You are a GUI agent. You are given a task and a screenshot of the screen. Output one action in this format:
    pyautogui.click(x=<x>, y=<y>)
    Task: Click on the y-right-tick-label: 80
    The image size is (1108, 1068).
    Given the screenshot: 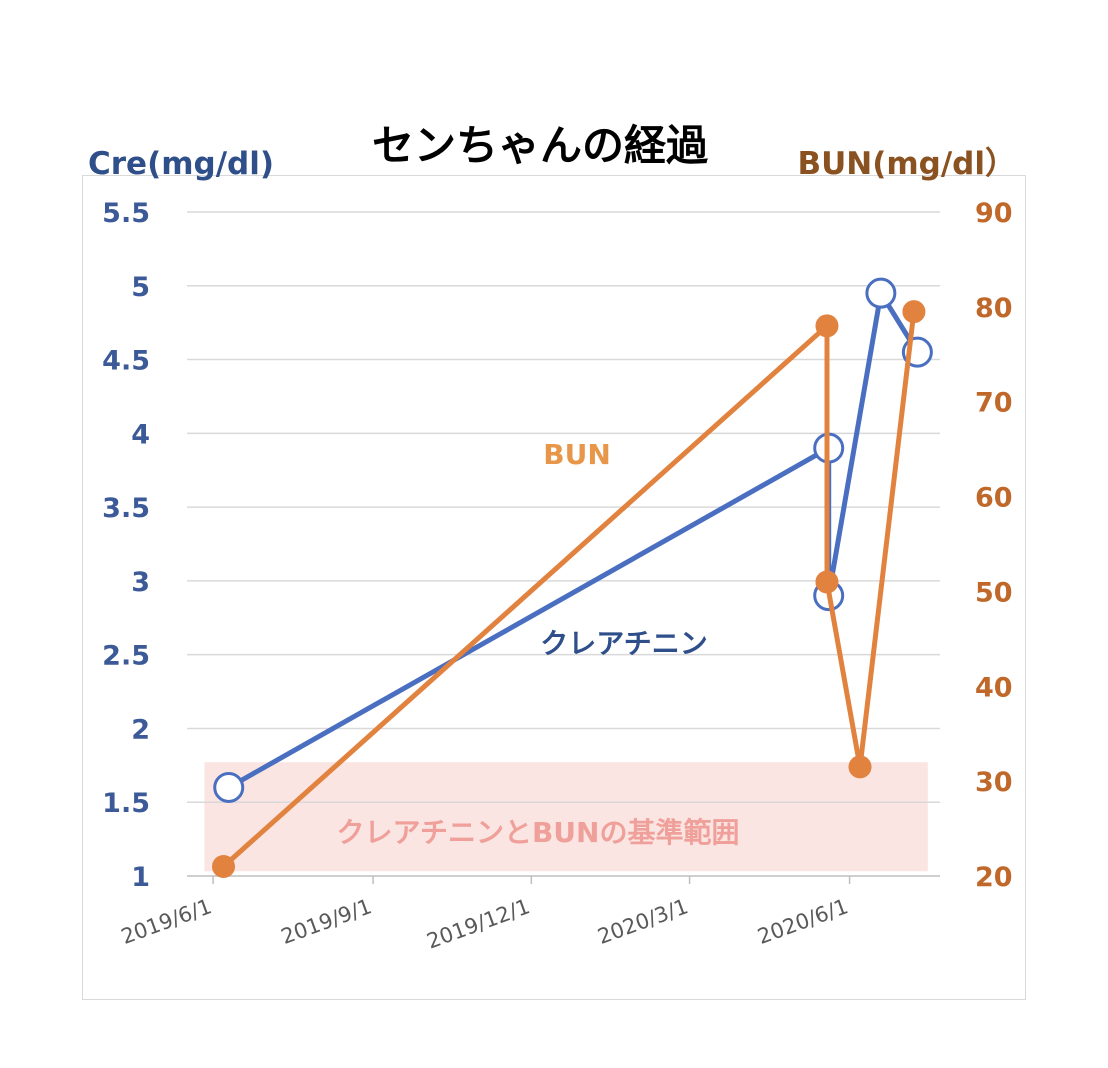 What is the action you would take?
    pyautogui.click(x=994, y=308)
    